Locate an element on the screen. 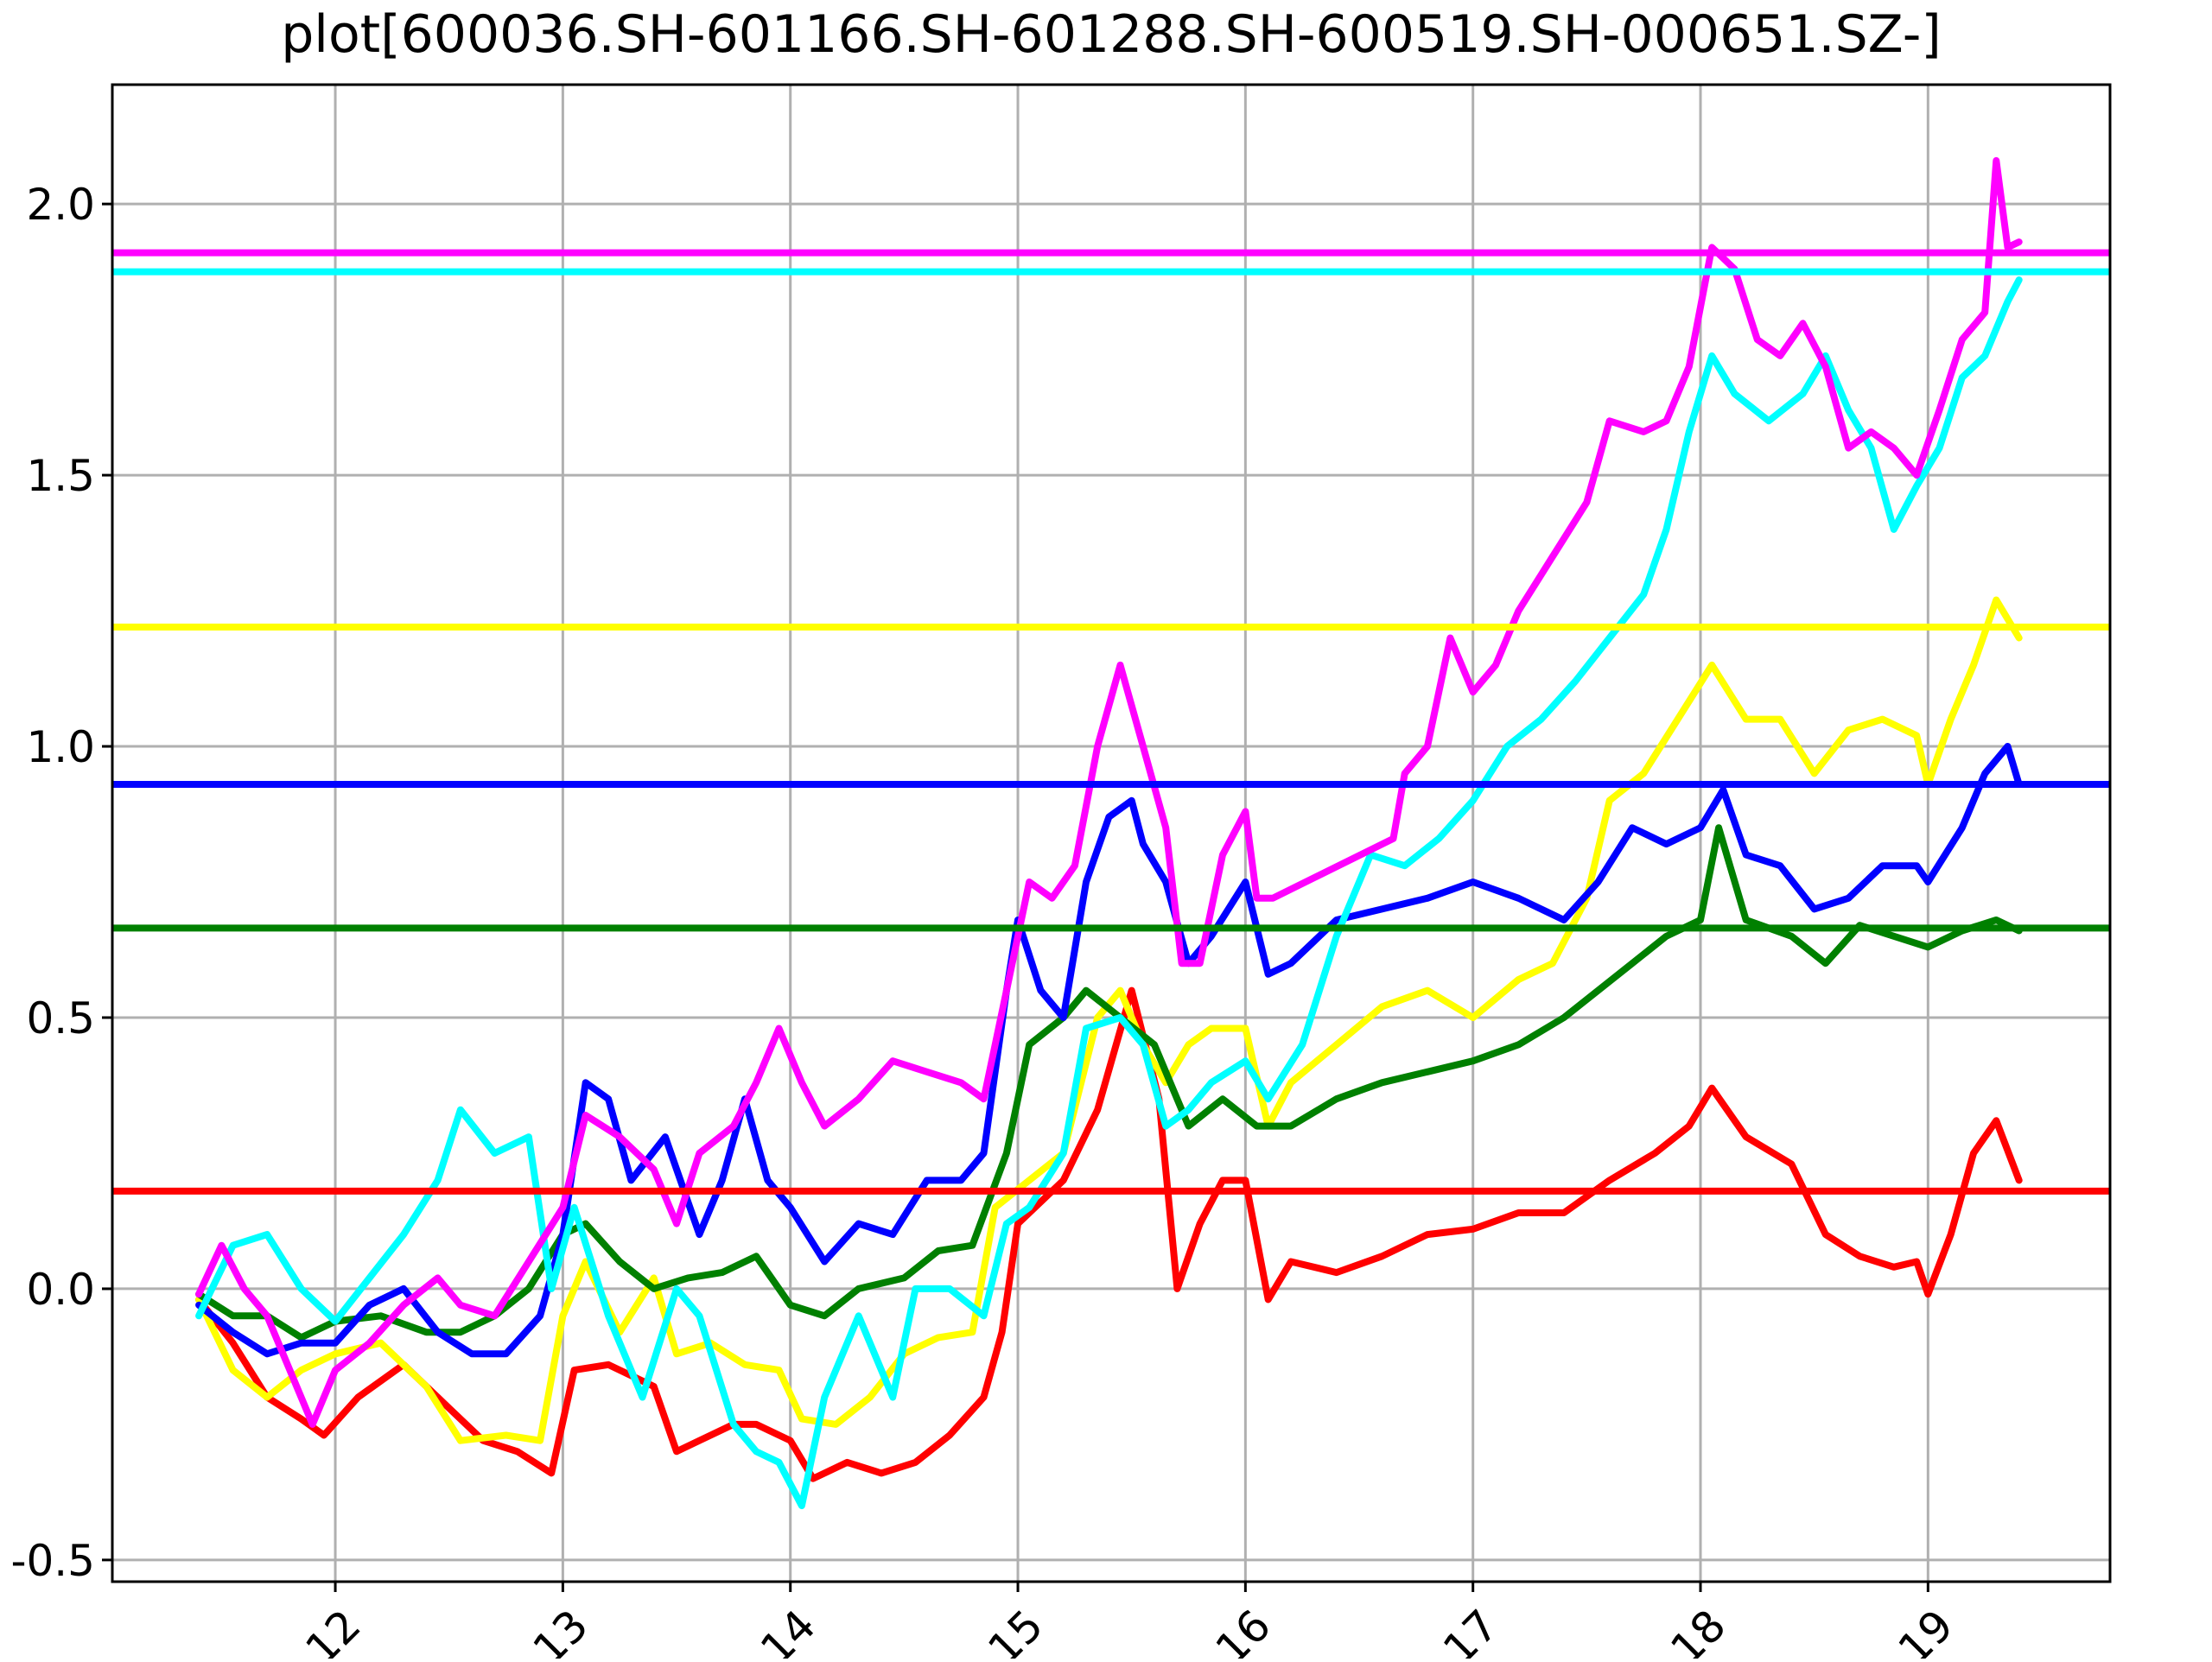 The width and height of the screenshot is (2212, 1662). y-tick-label: 0.0 is located at coordinates (61, 1290).